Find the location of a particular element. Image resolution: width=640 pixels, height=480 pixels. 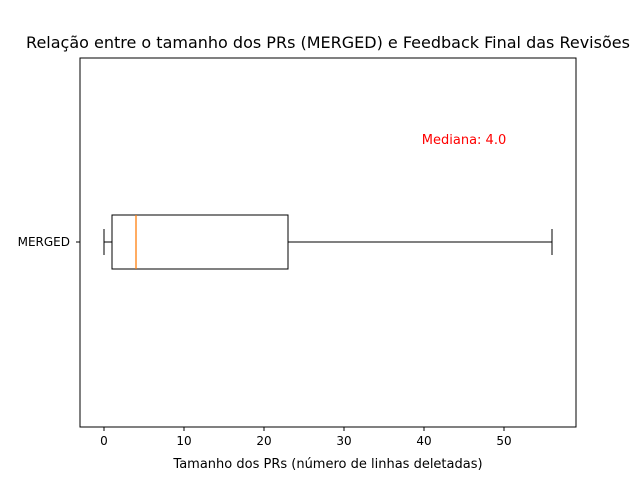

x-tick-label: 30 is located at coordinates (343, 441).